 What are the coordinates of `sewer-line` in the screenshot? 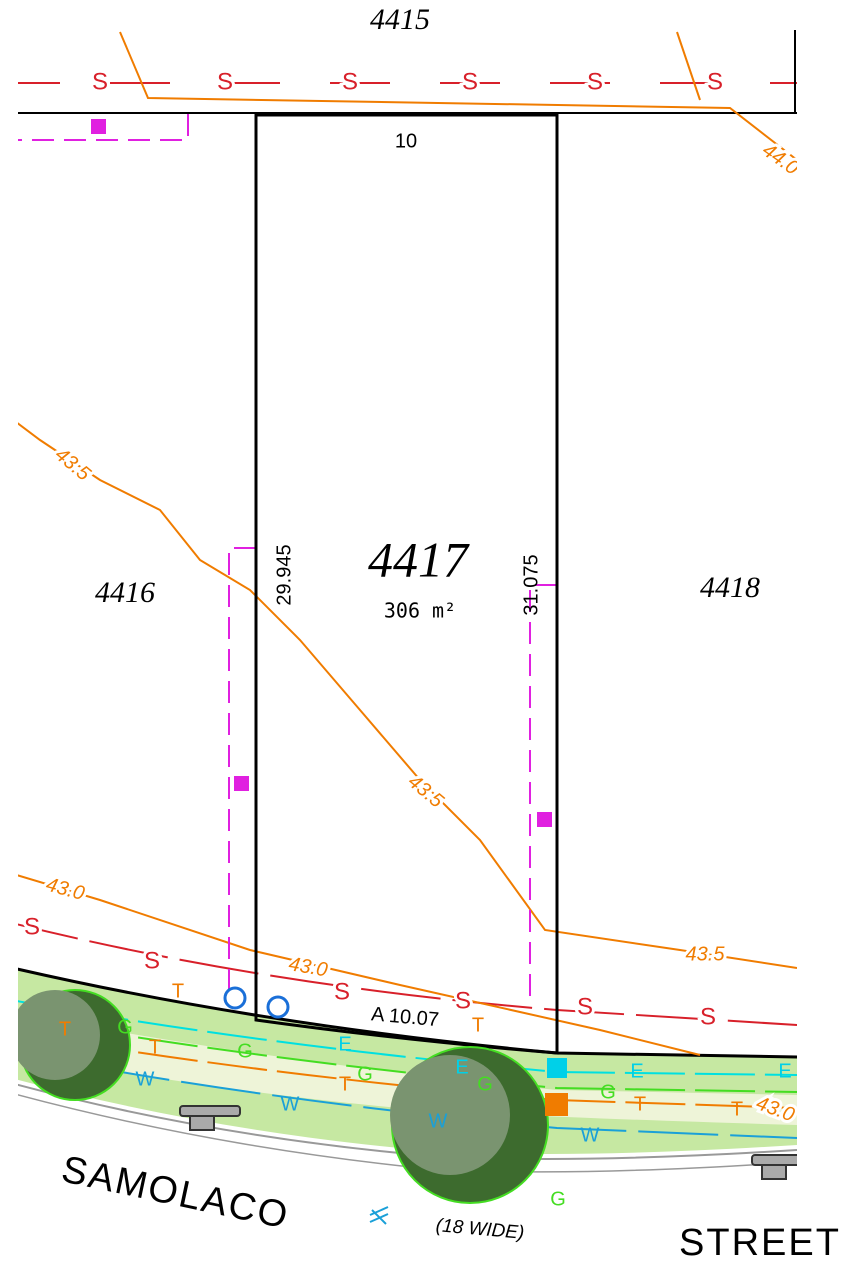 It's located at (407, 974).